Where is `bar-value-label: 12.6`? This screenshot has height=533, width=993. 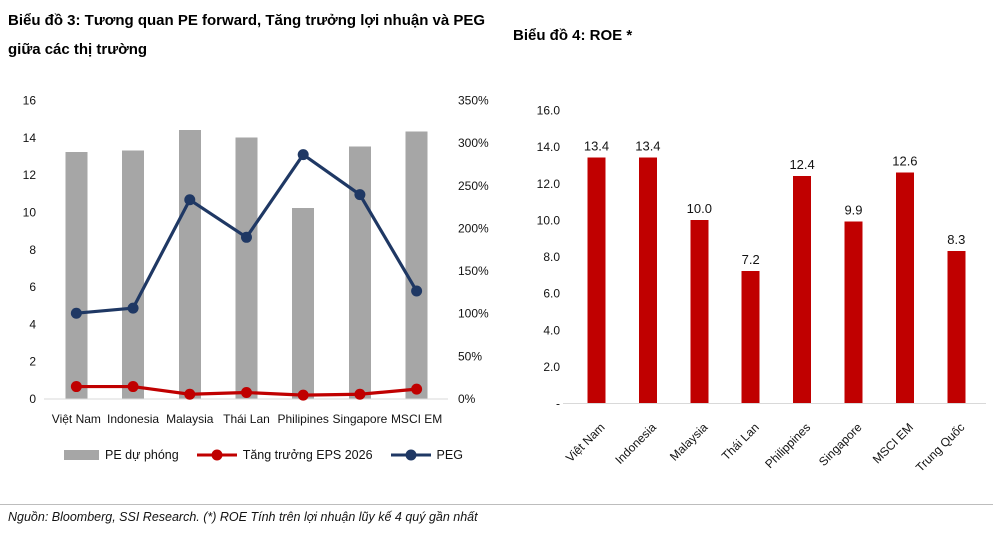
bar-value-label: 12.6 is located at coordinates (904, 160).